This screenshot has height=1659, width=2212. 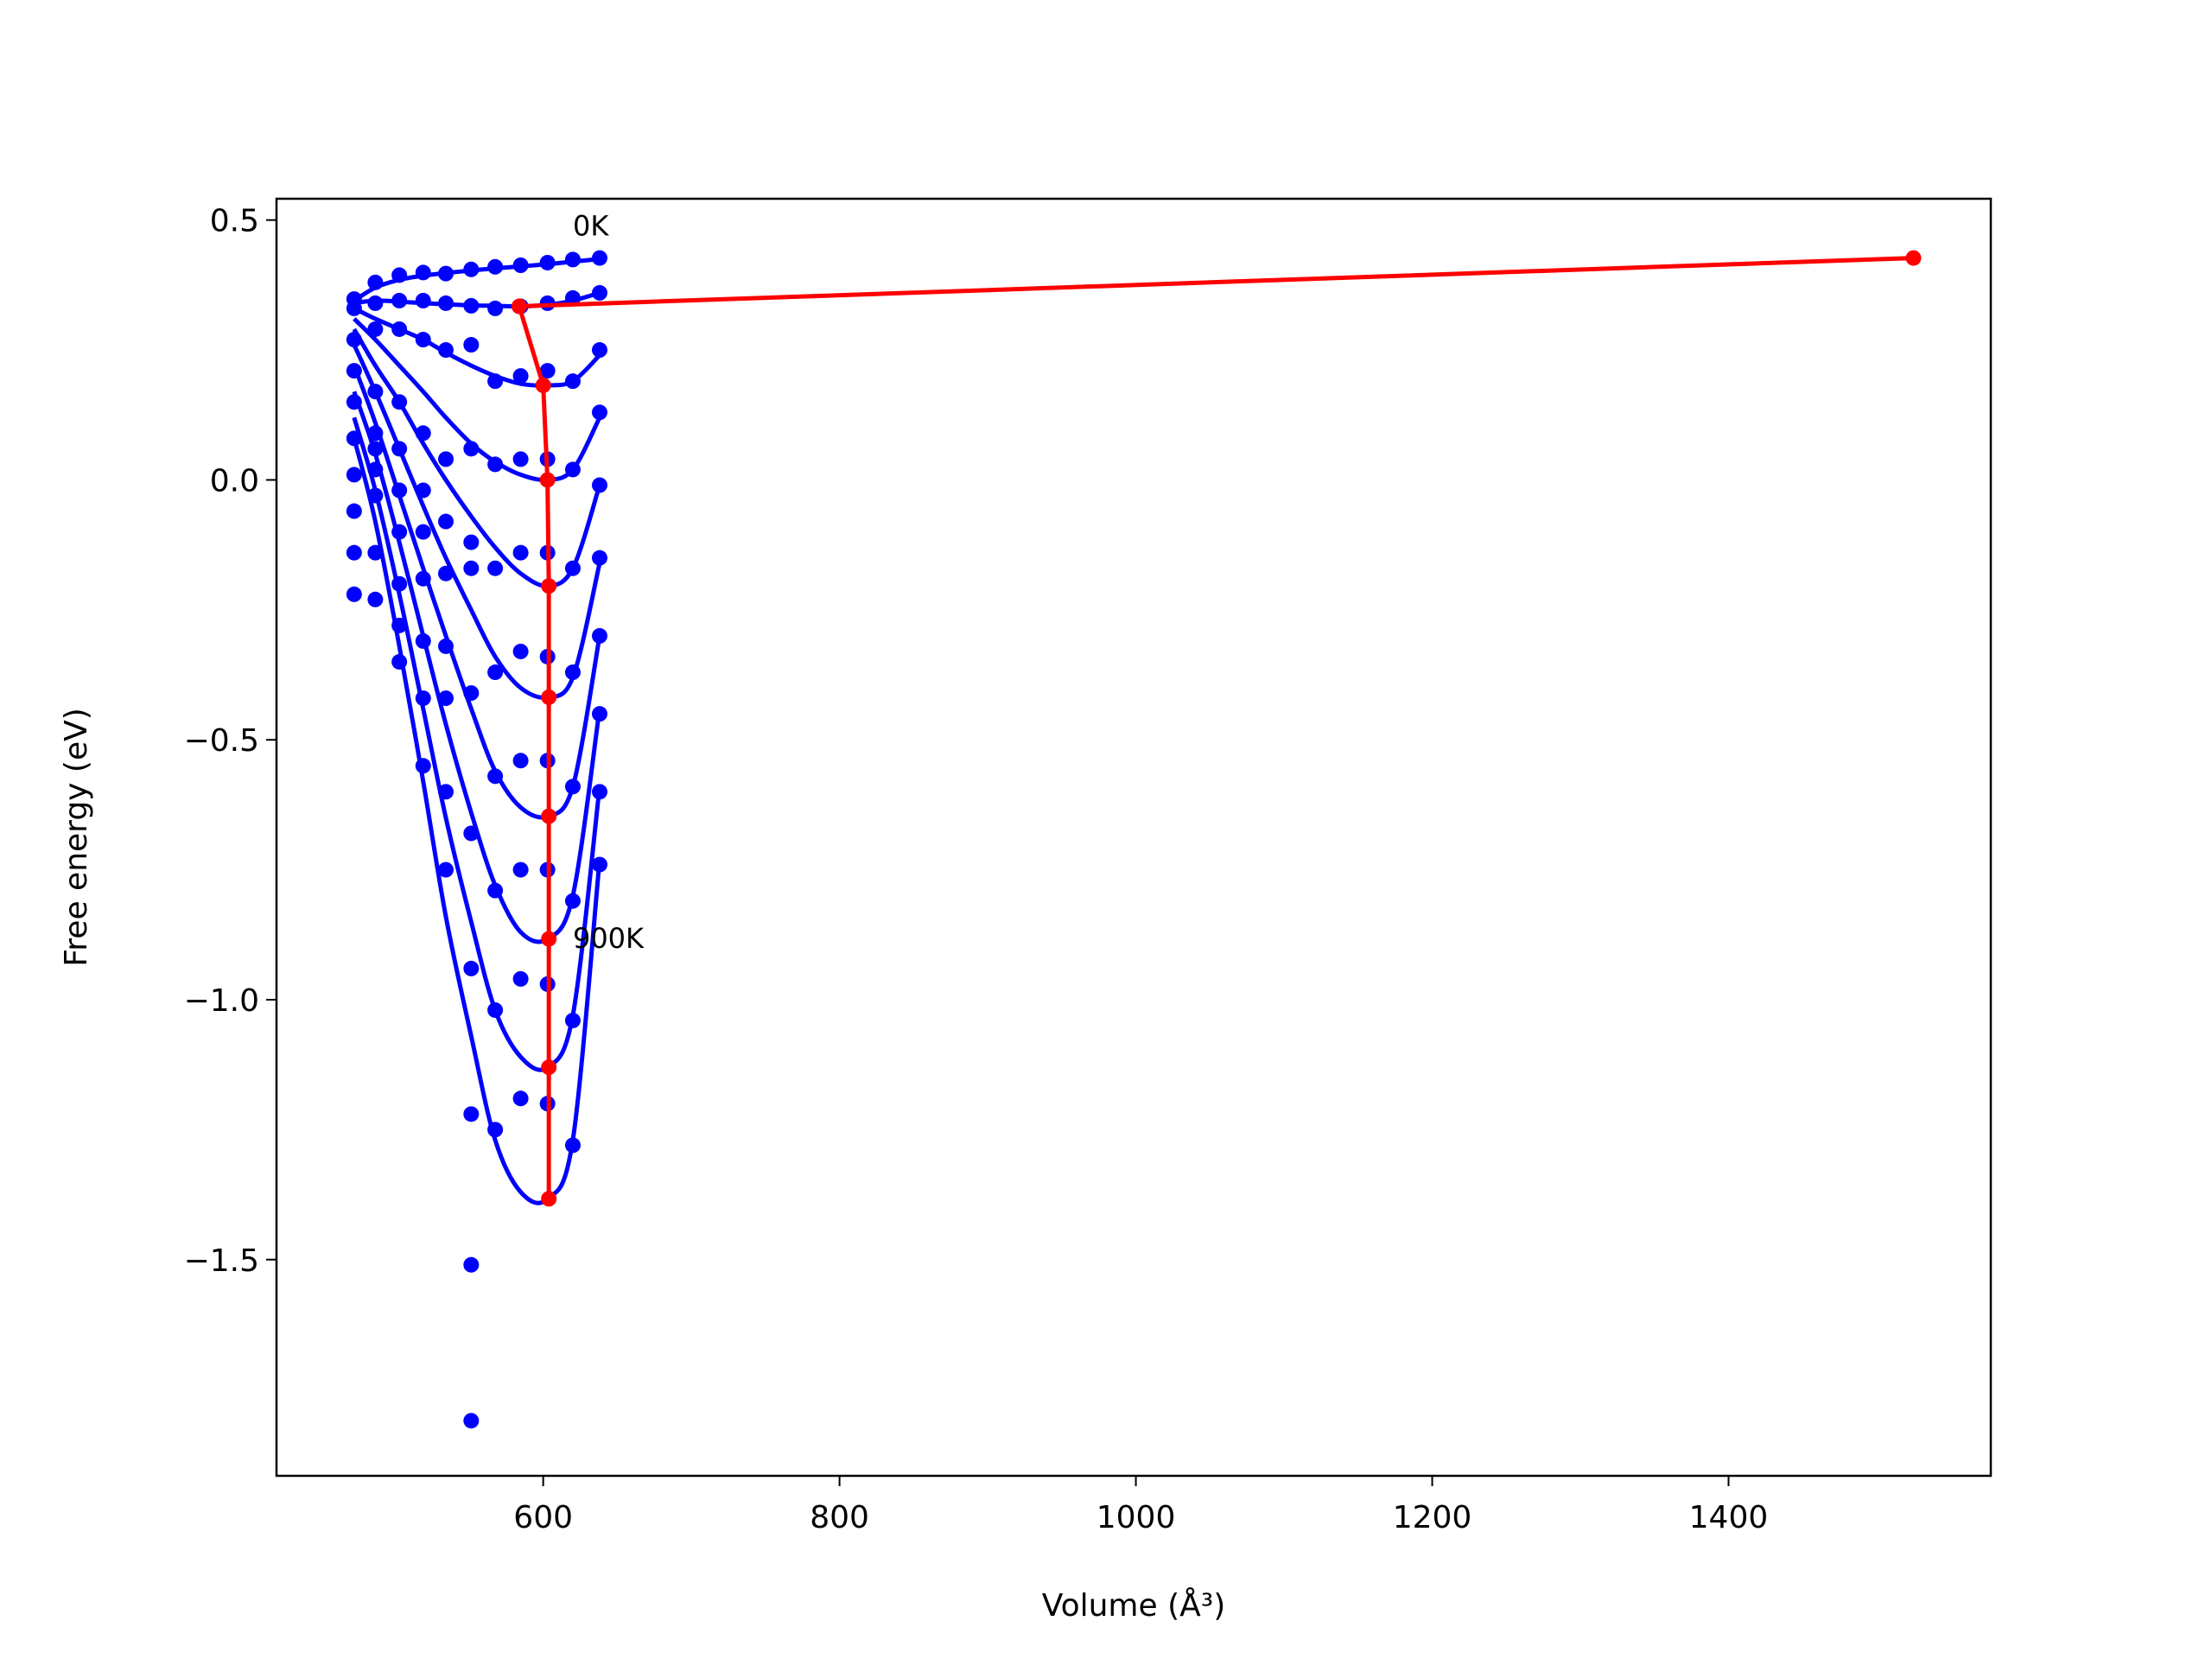 I want to click on x-tick-label: 1400, so click(x=1729, y=1517).